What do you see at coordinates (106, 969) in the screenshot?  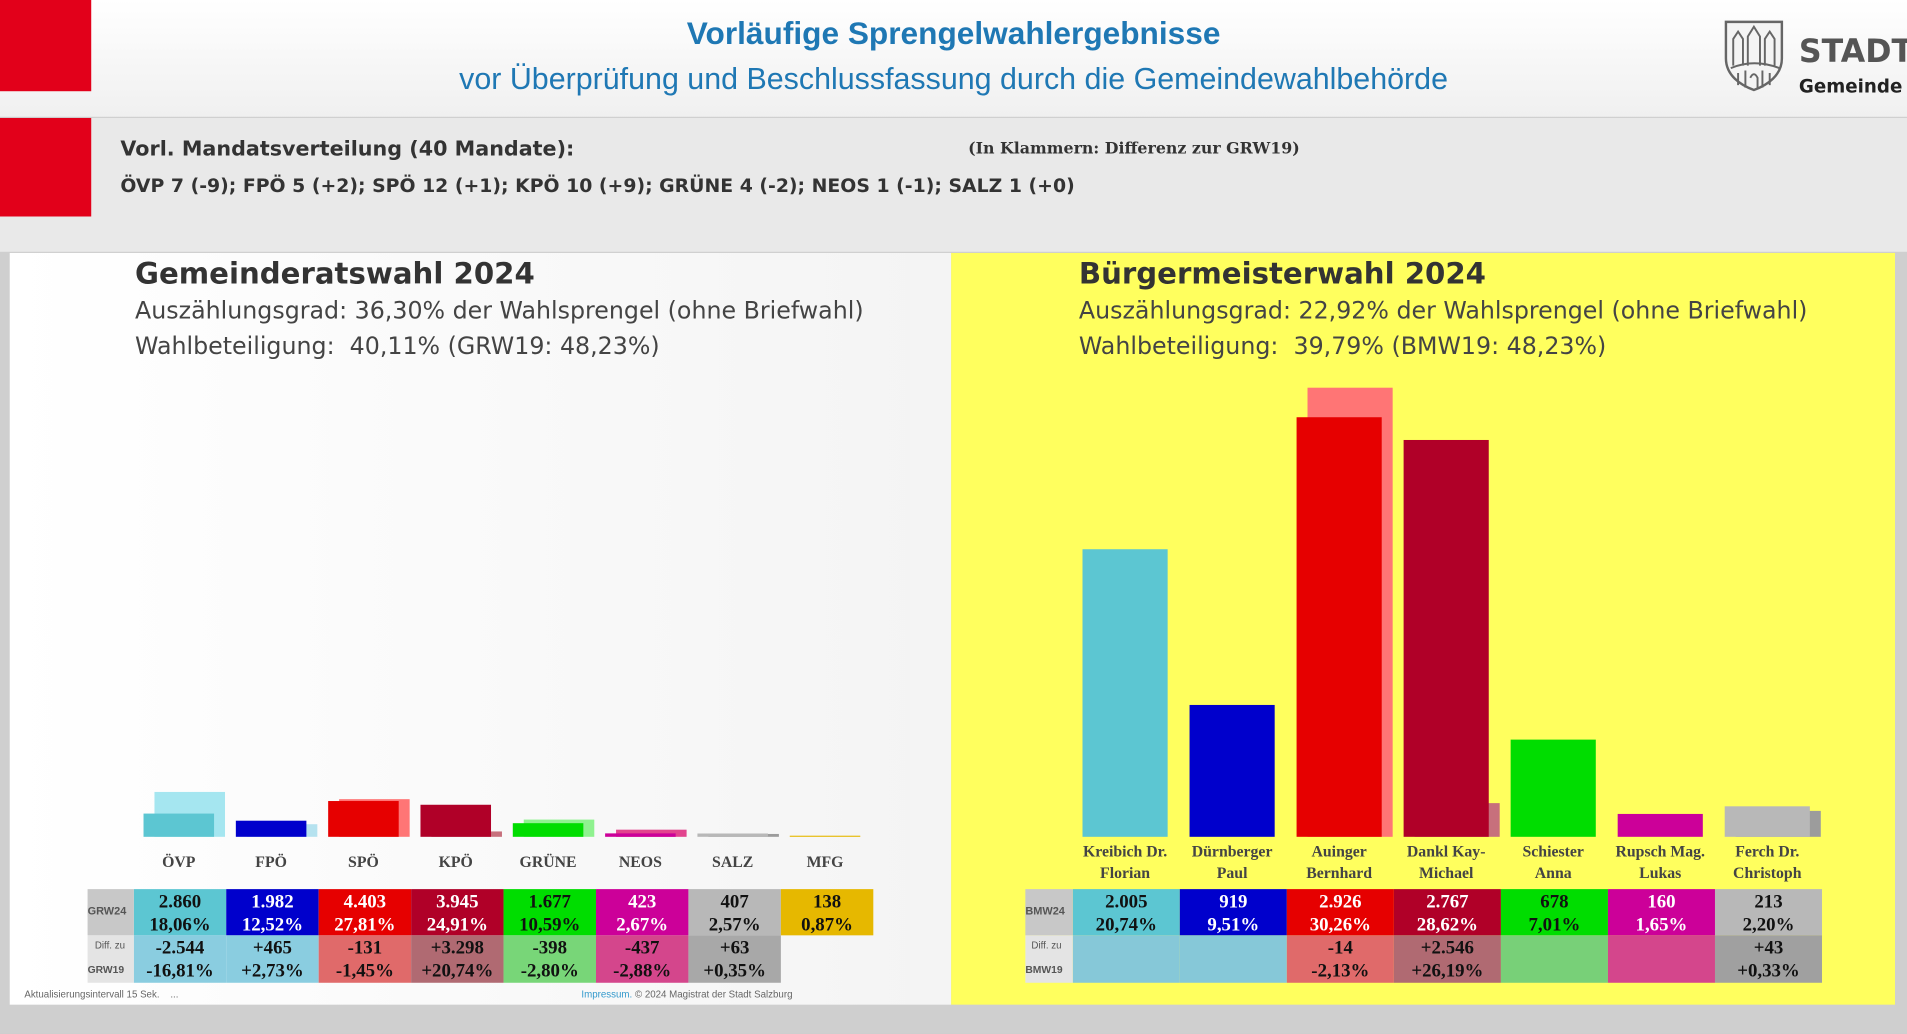 I see `council-row-label-diff2: GRW19` at bounding box center [106, 969].